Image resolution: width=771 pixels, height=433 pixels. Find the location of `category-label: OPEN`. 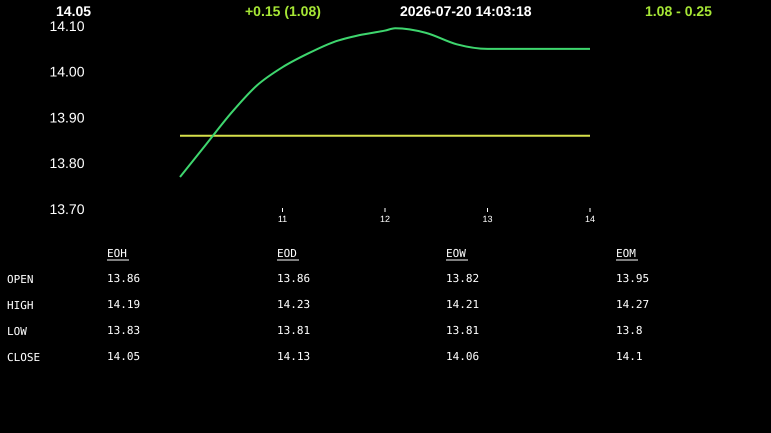

category-label: OPEN is located at coordinates (20, 279).